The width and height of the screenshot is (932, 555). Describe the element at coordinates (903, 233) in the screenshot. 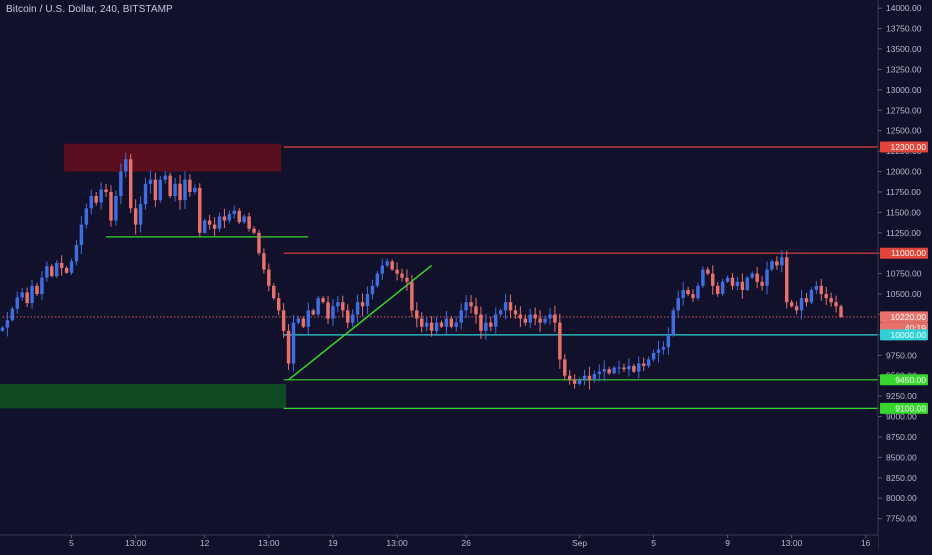

I see `price-tick-label: 11250.00` at that location.